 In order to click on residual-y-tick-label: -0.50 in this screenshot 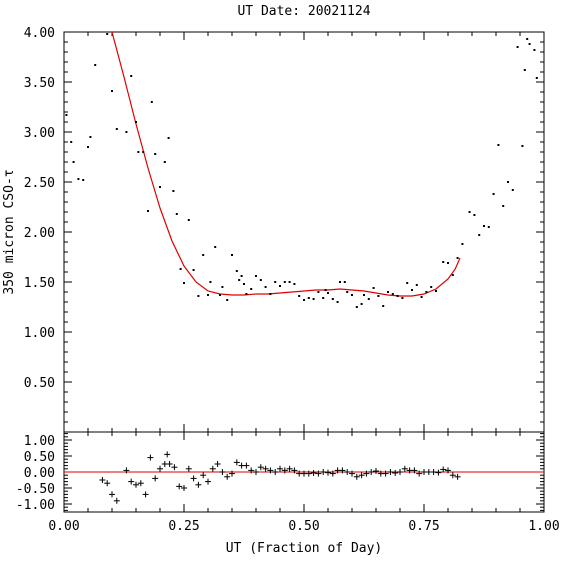, I will do `click(35, 489)`.